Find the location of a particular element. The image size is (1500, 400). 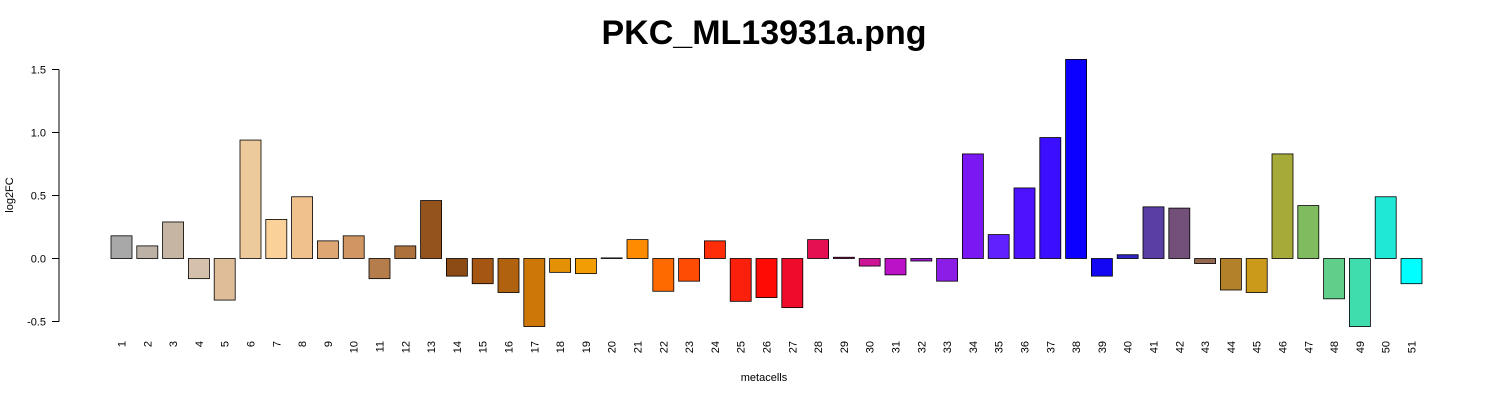

x-tick-label: 34 is located at coordinates (974, 347).